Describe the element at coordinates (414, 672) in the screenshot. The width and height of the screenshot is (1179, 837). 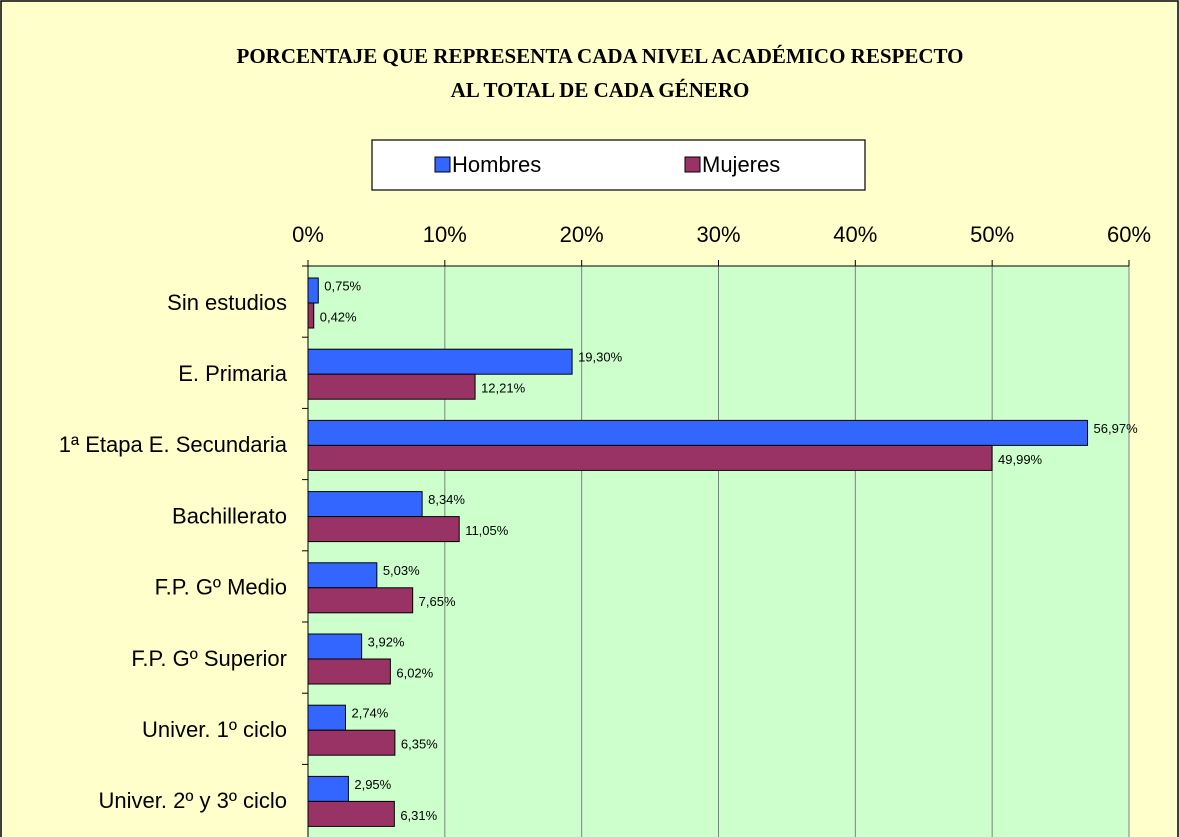
I see `data-label: 6,02%` at that location.